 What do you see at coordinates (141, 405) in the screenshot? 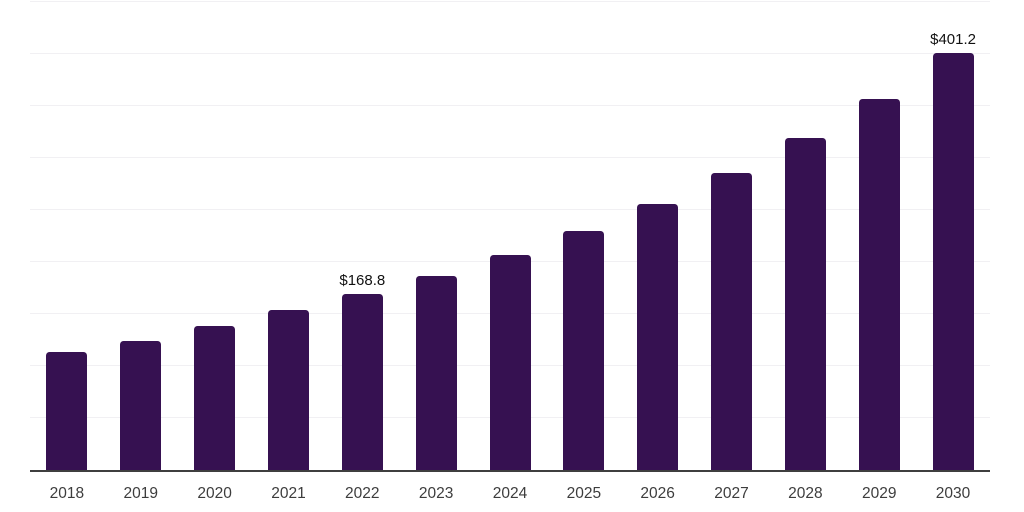
I see `bar-2019` at bounding box center [141, 405].